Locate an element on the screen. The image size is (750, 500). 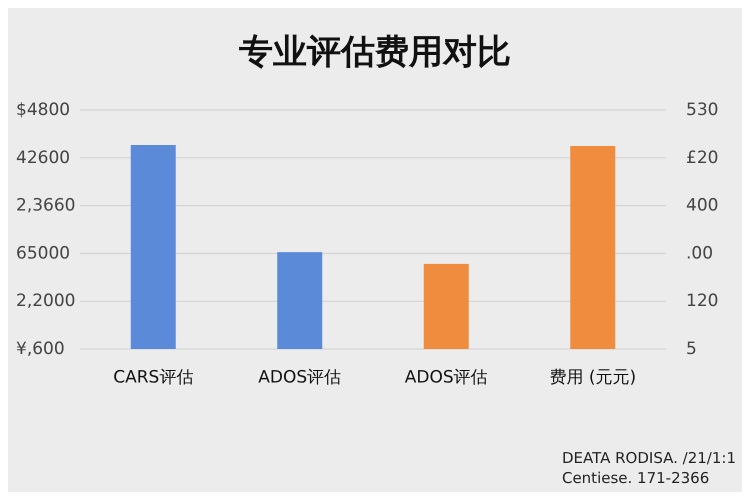
text: DEATA RODISA. /21/1:1 is located at coordinates (649, 458).